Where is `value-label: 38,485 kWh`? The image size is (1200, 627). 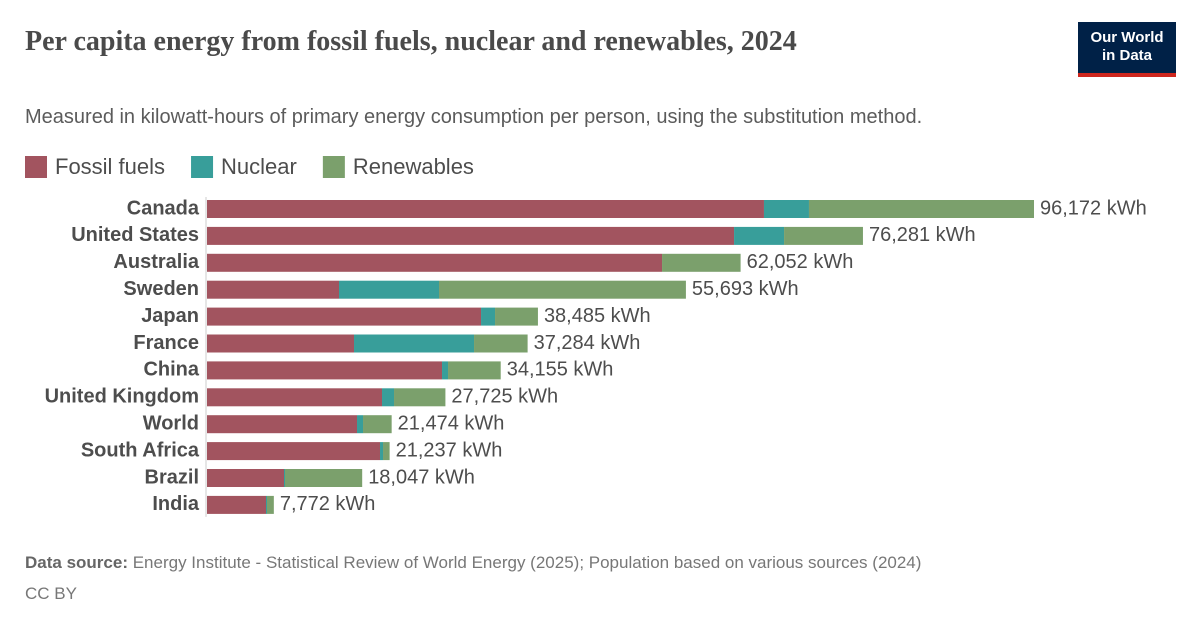
value-label: 38,485 kWh is located at coordinates (597, 316).